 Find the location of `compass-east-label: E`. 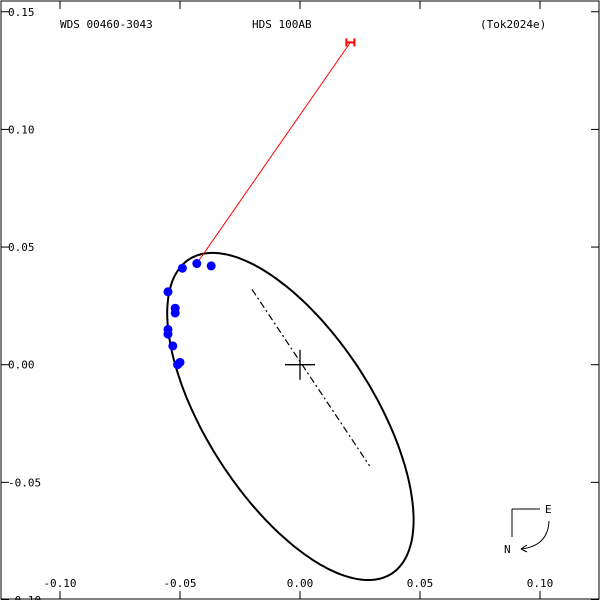

compass-east-label: E is located at coordinates (548, 509).